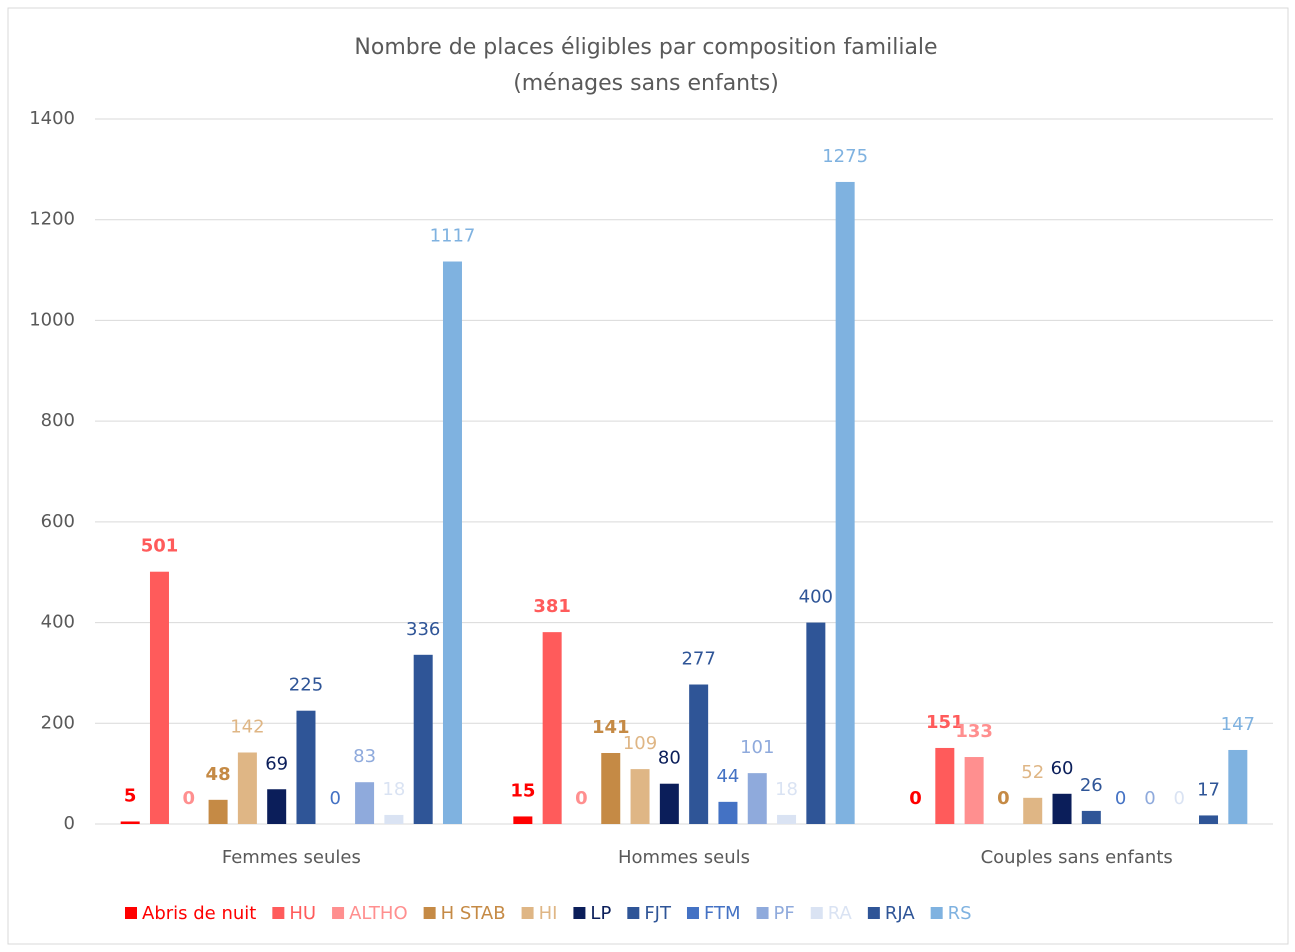 This screenshot has height=952, width=1295. I want to click on y-tick-label: 400, so click(58, 622).